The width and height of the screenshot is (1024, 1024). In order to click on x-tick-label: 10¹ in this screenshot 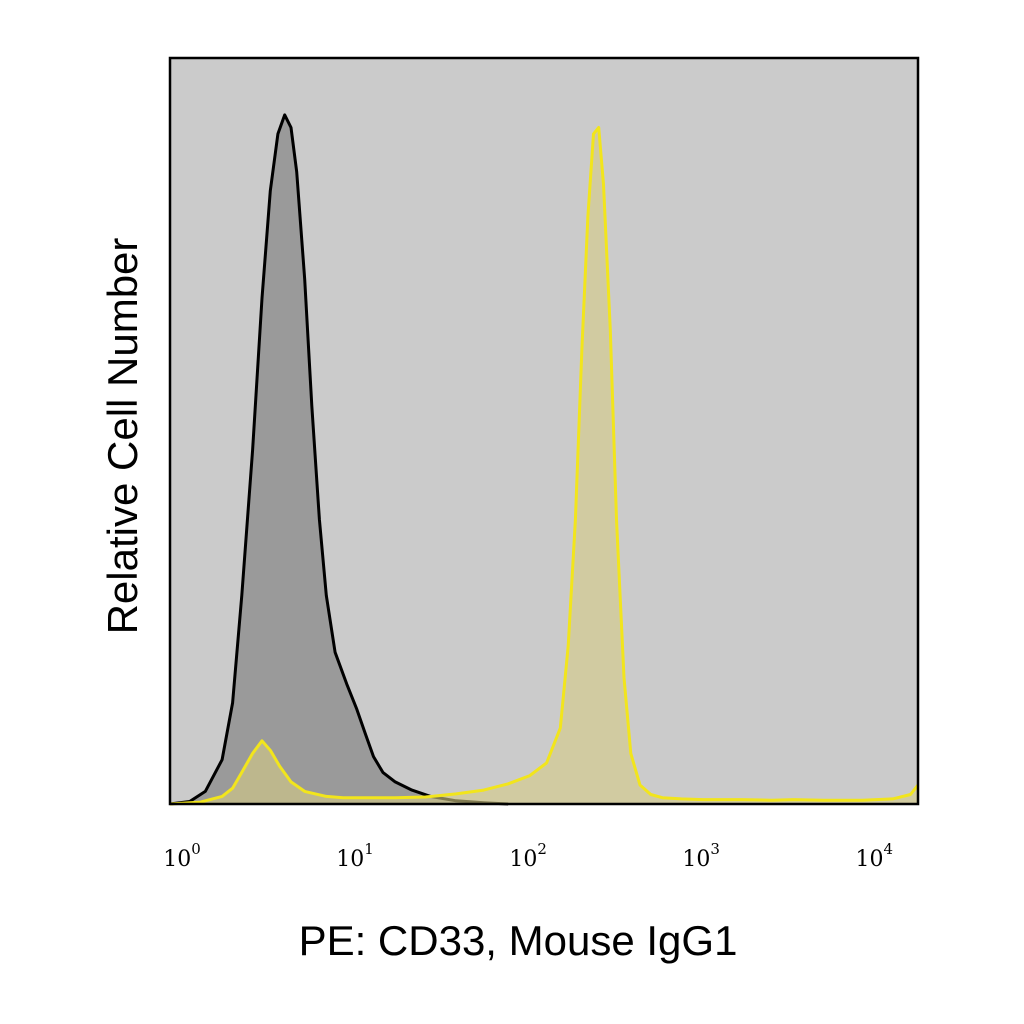, I will do `click(355, 856)`.